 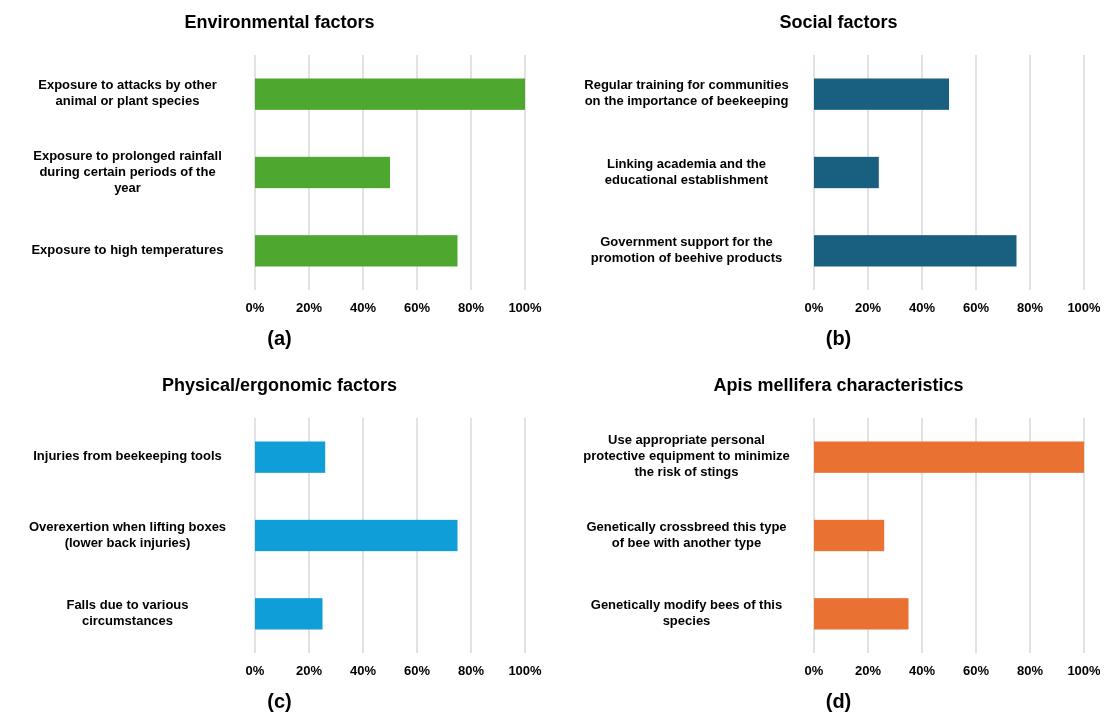 I want to click on chart-title: Apis mellifera characteristics, so click(x=838, y=385).